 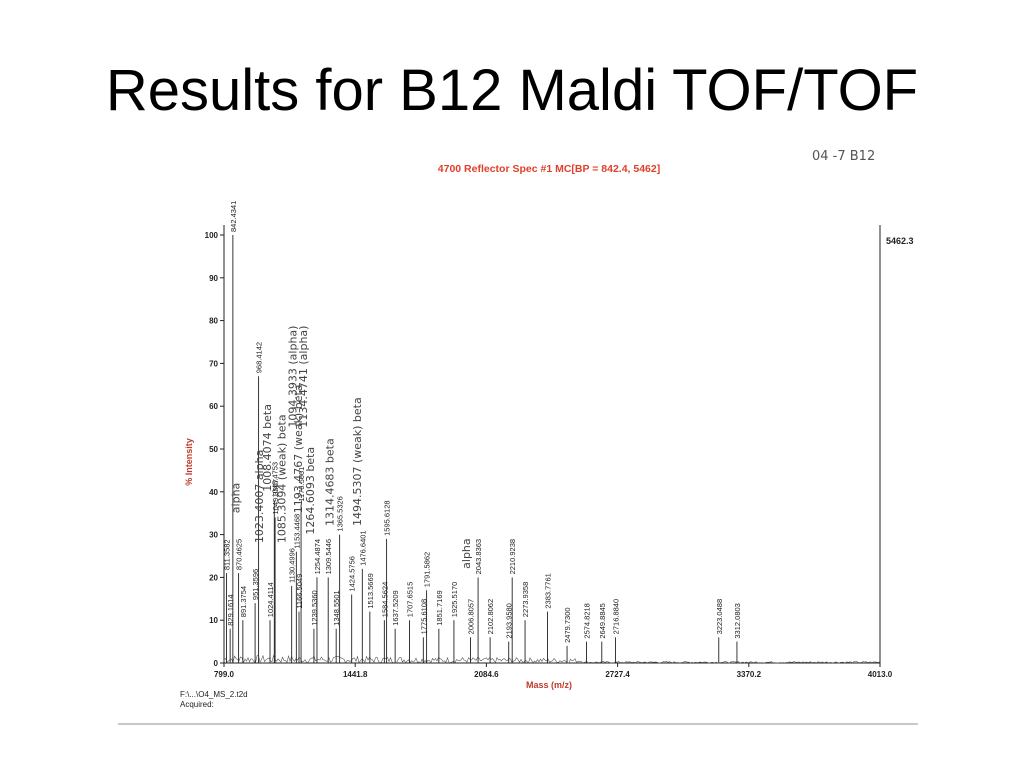 I want to click on x-tick-label: 3370.2, so click(x=749, y=674).